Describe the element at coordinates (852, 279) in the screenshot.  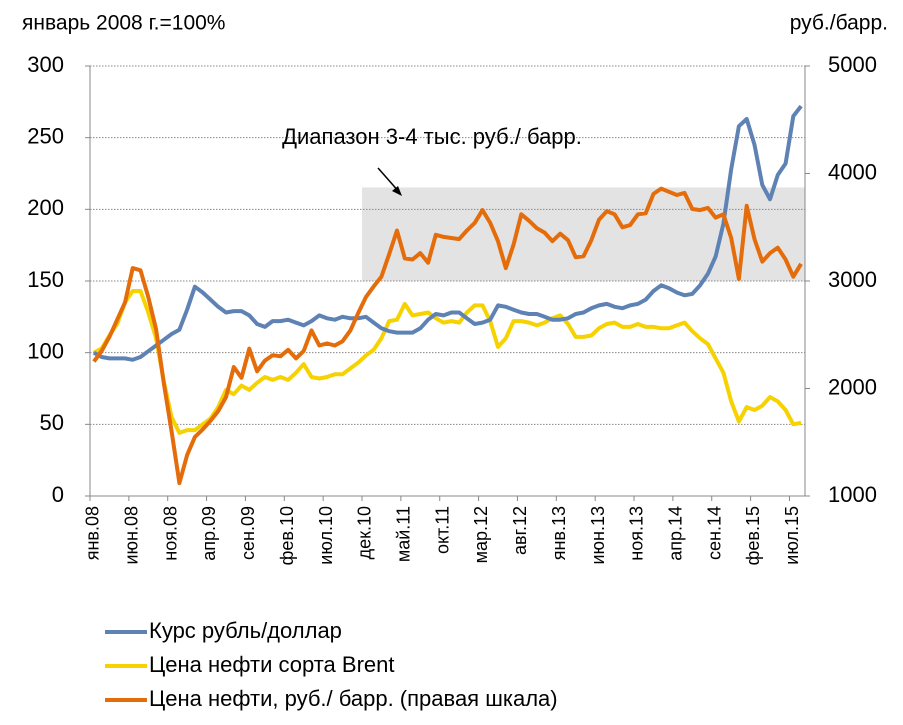
I see `y2-tick-label: 3000` at that location.